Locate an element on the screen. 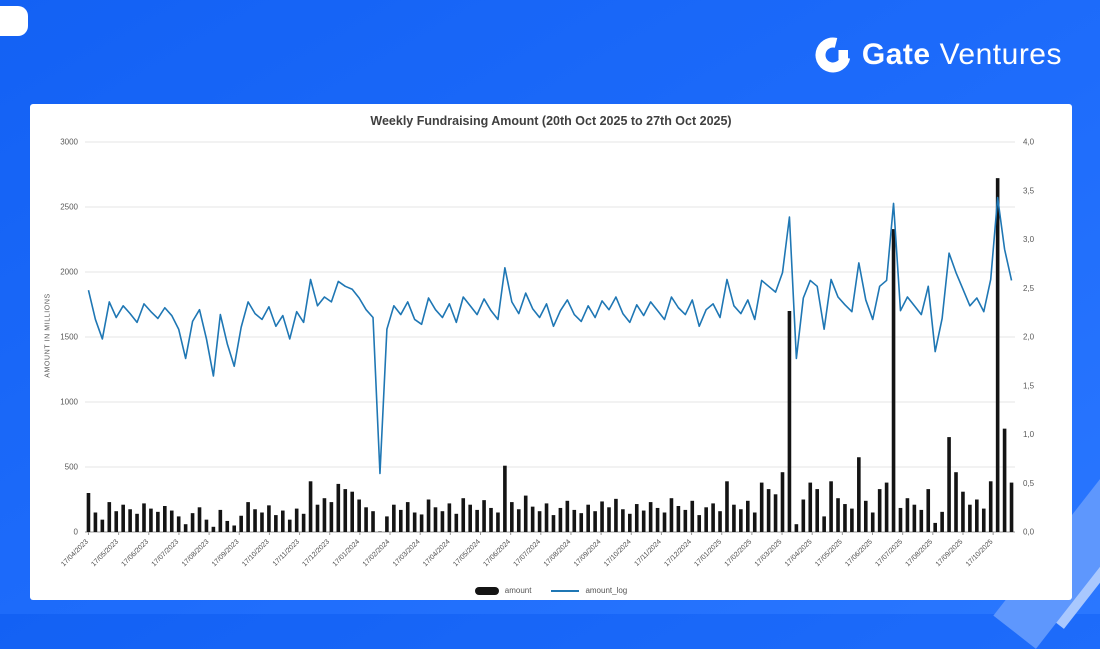 The height and width of the screenshot is (649, 1100). svg-text: 1500 is located at coordinates (69, 337).